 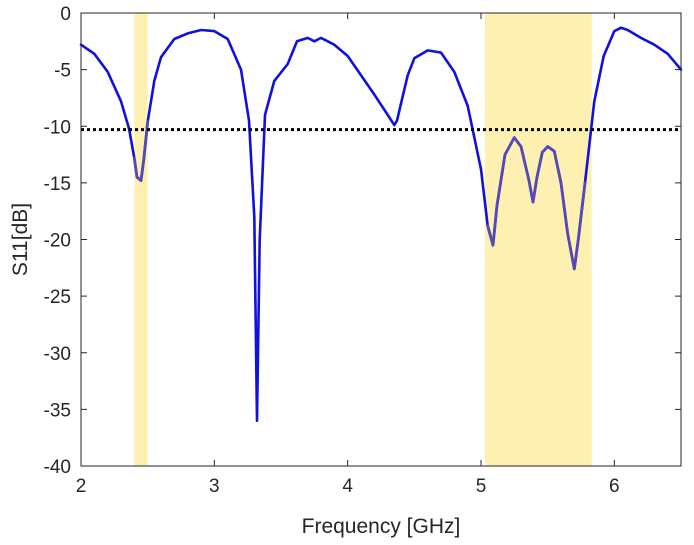 What do you see at coordinates (57, 354) in the screenshot?
I see `y-tick-label: -30` at bounding box center [57, 354].